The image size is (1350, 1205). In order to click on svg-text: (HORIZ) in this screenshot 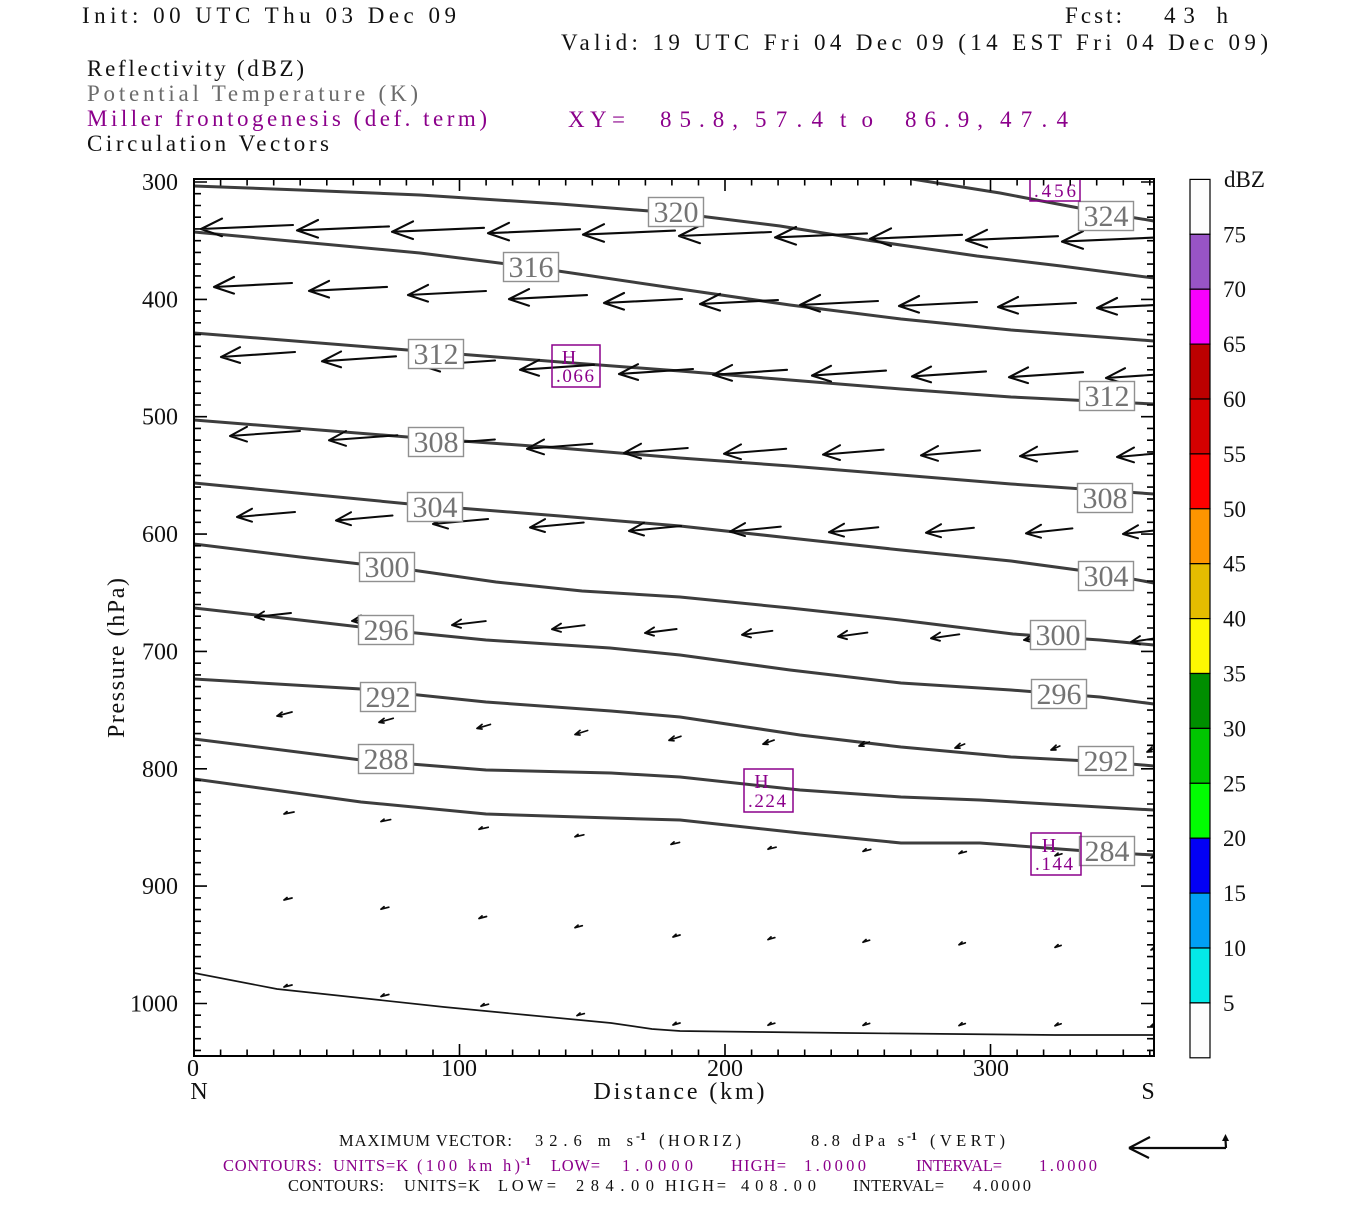, I will do `click(700, 1140)`.